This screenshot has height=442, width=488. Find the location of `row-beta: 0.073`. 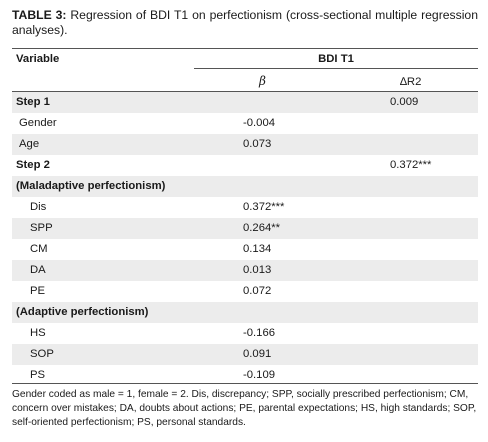

row-beta: 0.073 is located at coordinates (257, 144).